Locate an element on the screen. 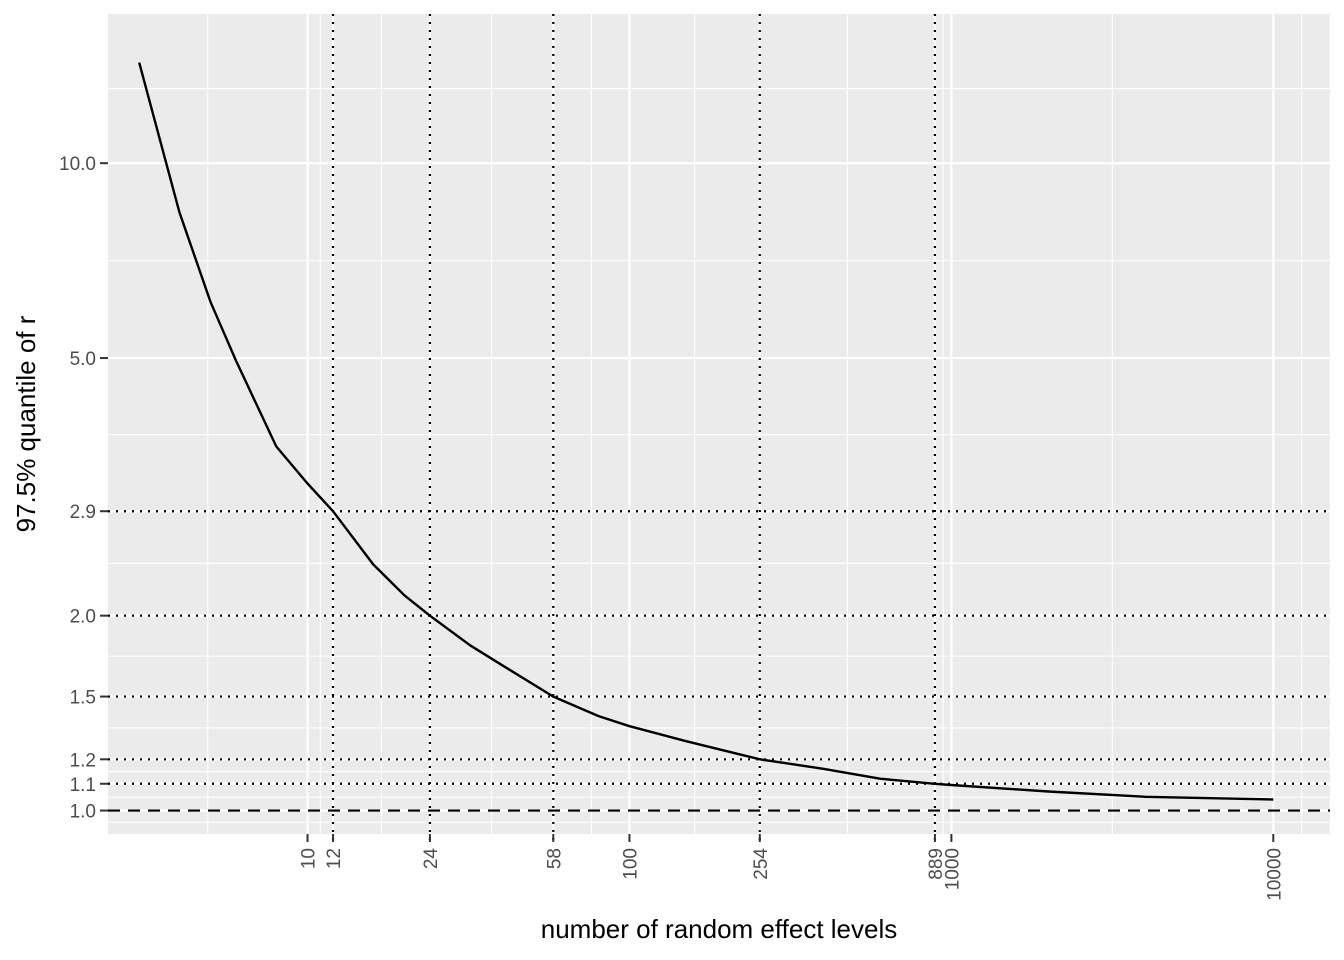  y-axis: 1.0 1.1 1.2 1.5 2.0 2.9 5.0 10.0 is located at coordinates (83, 488).